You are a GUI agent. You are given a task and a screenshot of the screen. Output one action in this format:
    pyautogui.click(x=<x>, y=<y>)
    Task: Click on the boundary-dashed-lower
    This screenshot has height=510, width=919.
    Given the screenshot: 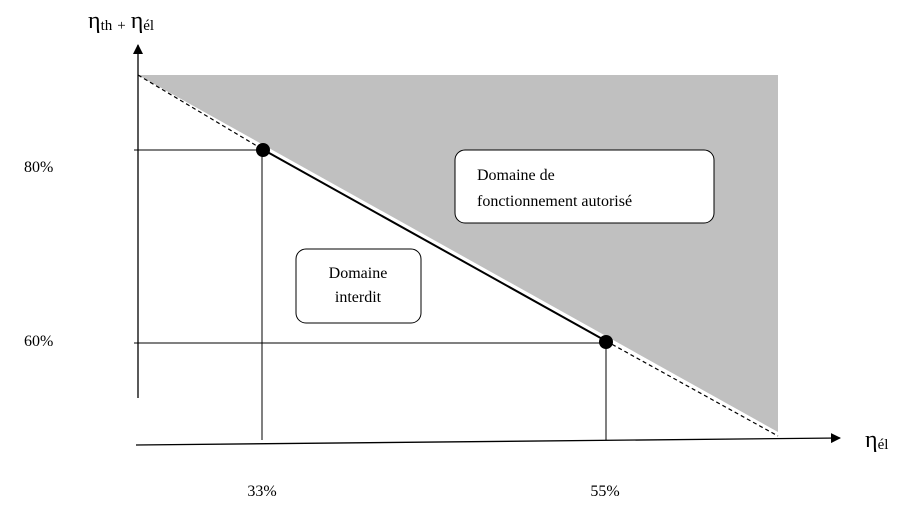 What is the action you would take?
    pyautogui.click(x=692, y=388)
    